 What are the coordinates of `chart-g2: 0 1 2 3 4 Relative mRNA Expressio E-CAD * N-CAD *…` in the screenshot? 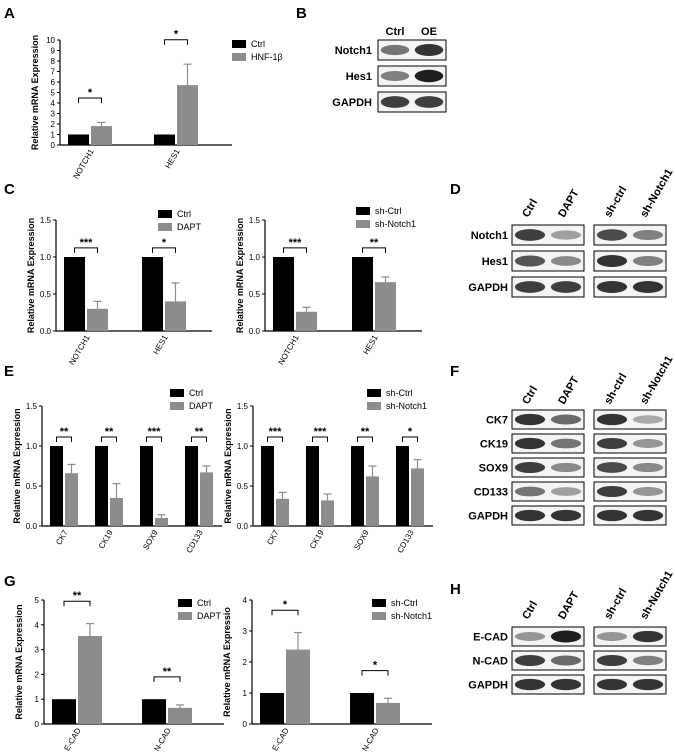 It's located at (327, 674).